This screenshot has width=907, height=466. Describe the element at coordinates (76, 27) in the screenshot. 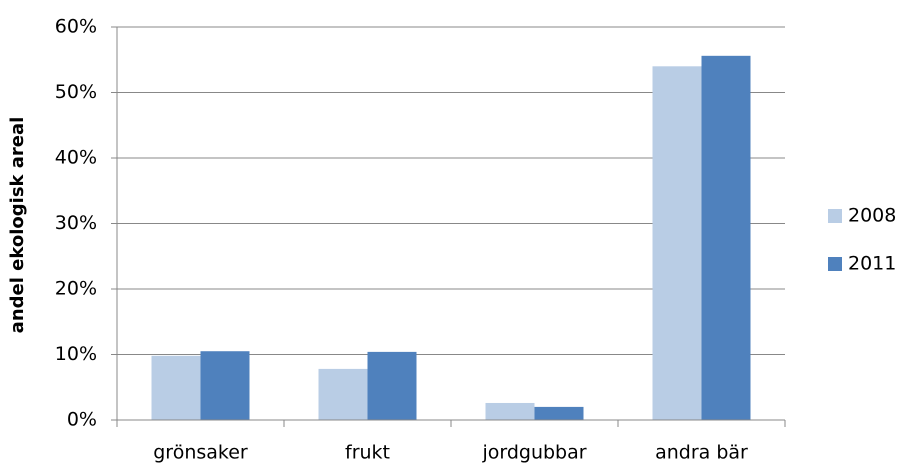

I see `y-tick-label: 60%` at that location.